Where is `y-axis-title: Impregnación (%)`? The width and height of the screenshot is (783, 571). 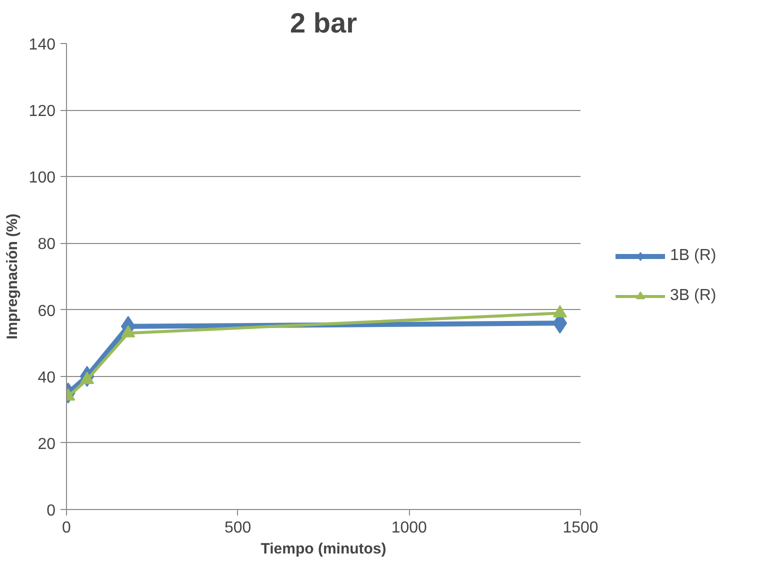 y-axis-title: Impregnación (%) is located at coordinates (12, 277).